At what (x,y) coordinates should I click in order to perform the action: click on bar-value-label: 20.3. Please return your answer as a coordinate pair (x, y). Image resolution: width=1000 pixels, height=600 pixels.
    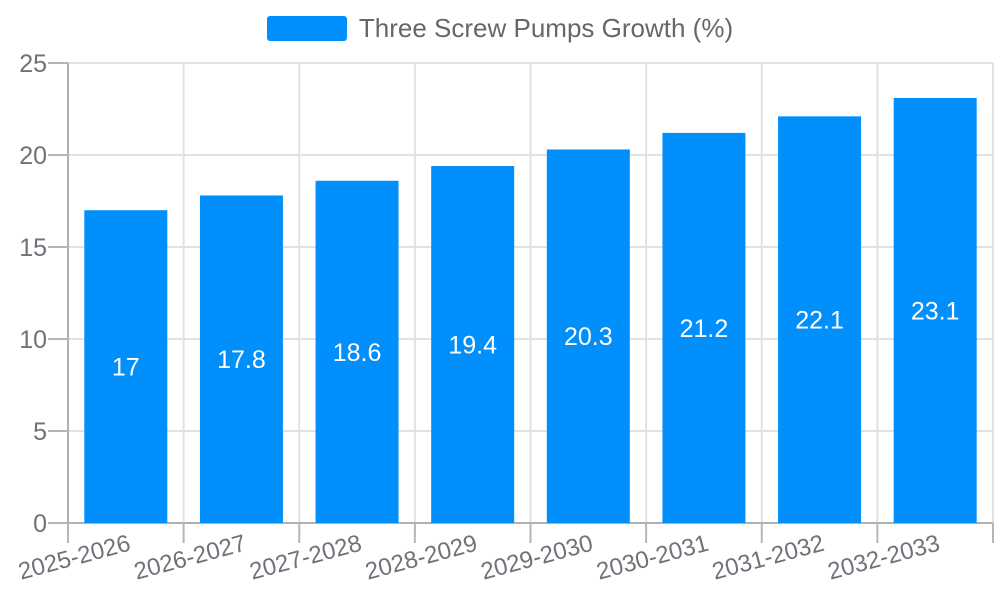
    Looking at the image, I should click on (588, 337).